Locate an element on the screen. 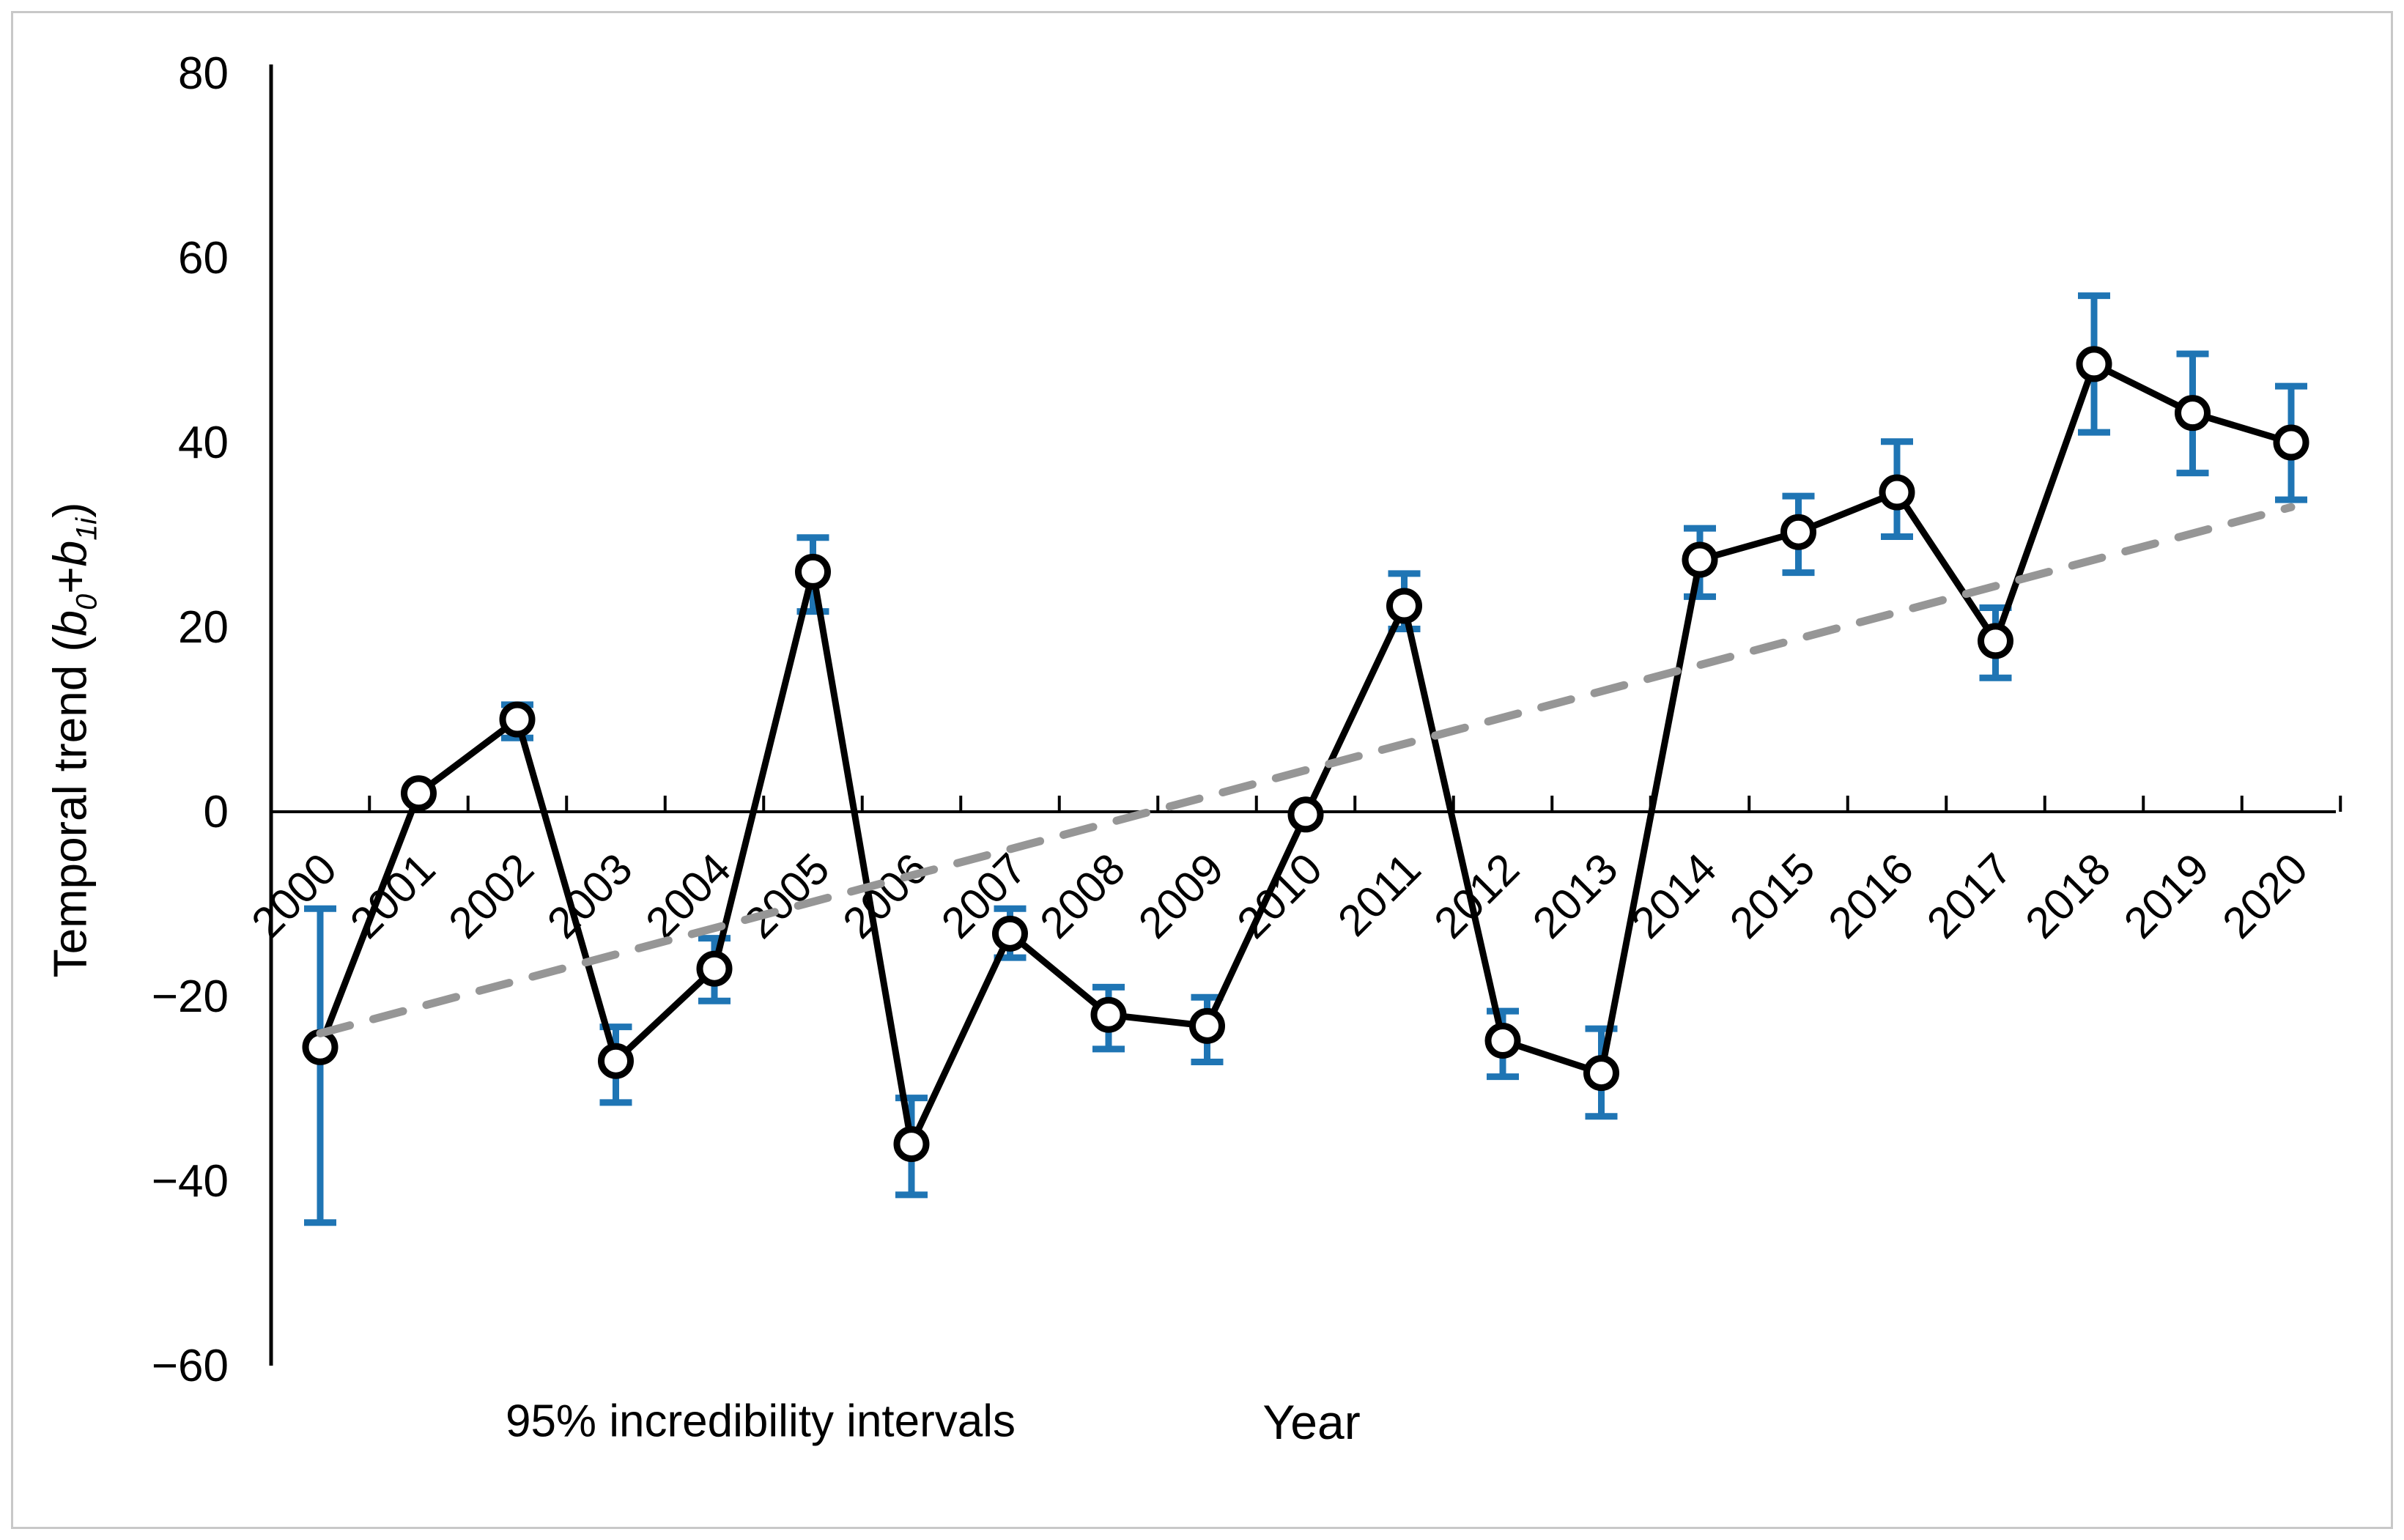  y-tick-label: −40 is located at coordinates (190, 1181).